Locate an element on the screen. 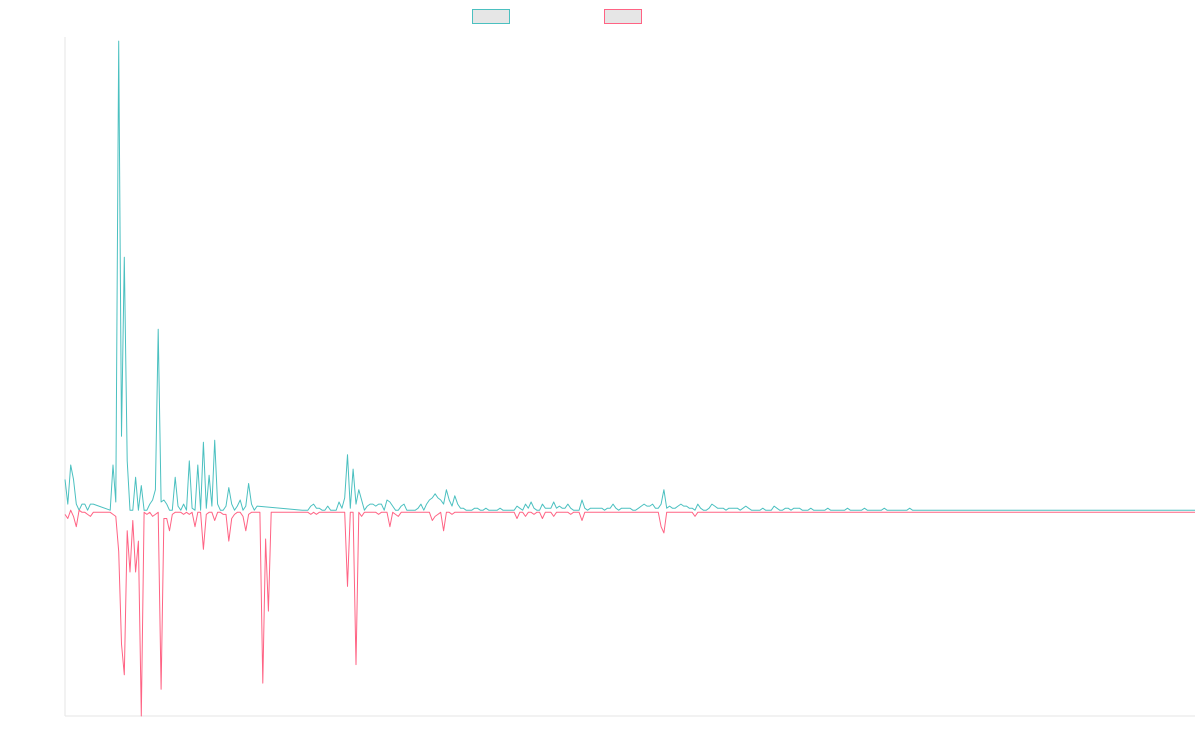  chart-legend is located at coordinates (600, 18).